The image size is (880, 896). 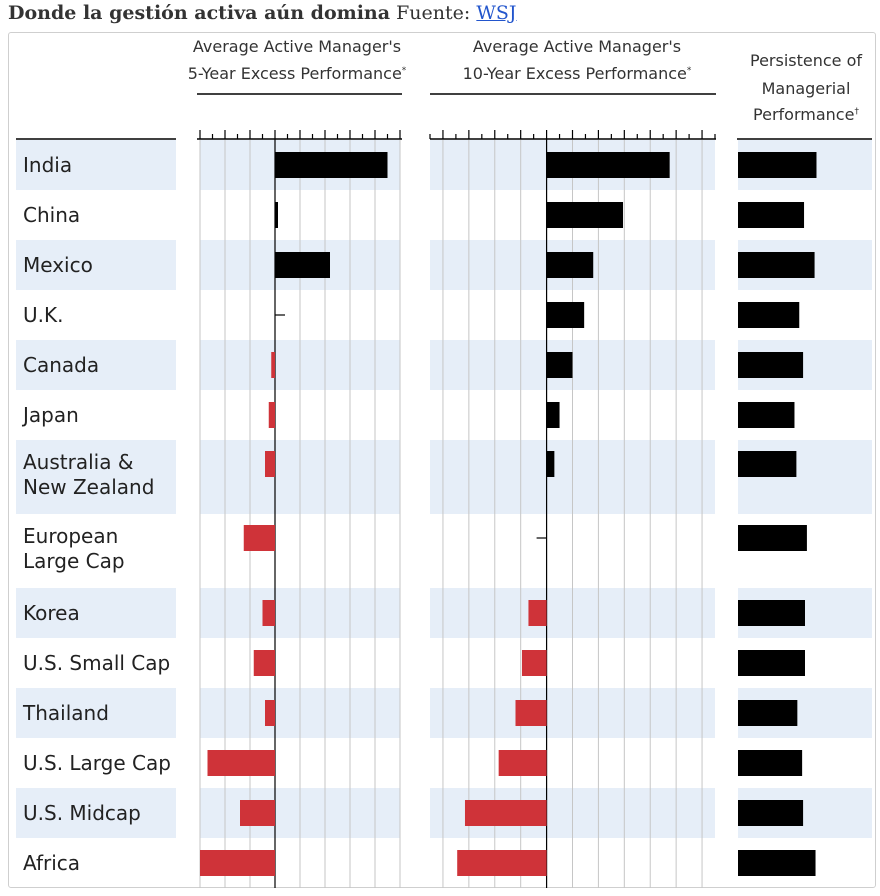 I want to click on series-header-2: Managerial, so click(x=806, y=88).